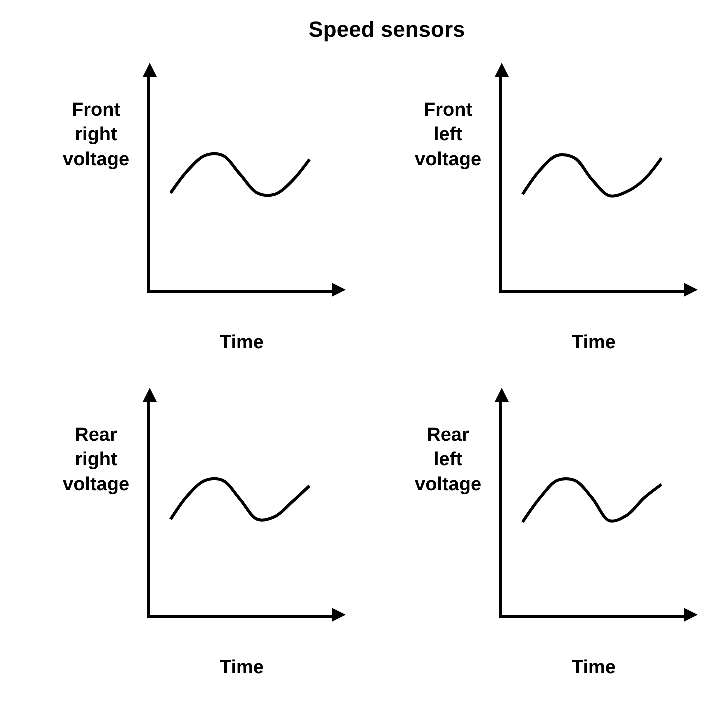  What do you see at coordinates (96, 135) in the screenshot?
I see `y-axis-title: Front right voltage` at bounding box center [96, 135].